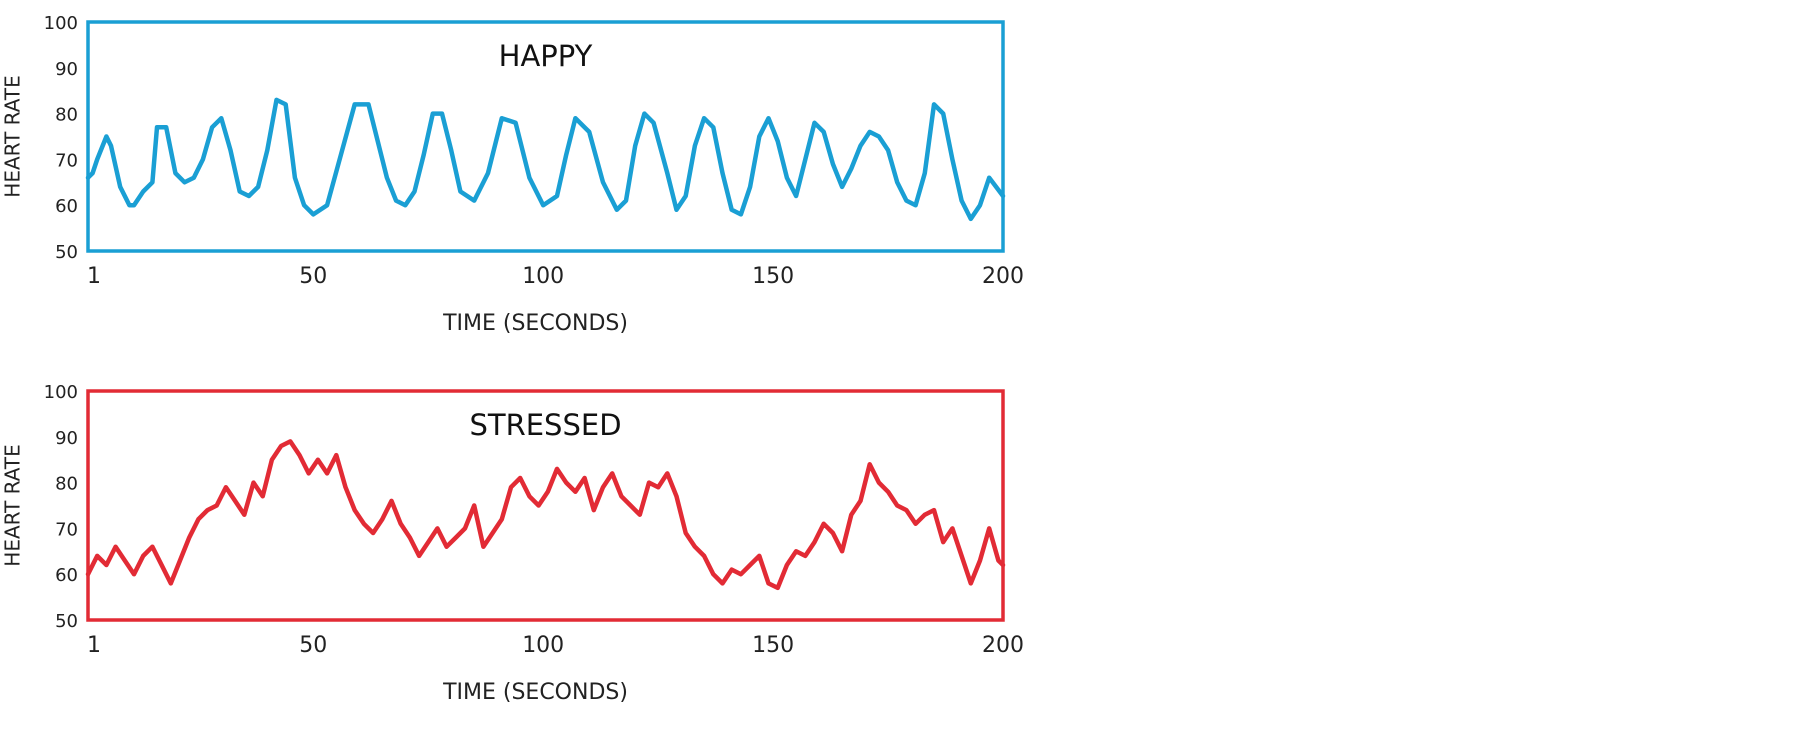 The height and width of the screenshot is (742, 1800). I want to click on happy-ytick-label: 80, so click(66, 115).